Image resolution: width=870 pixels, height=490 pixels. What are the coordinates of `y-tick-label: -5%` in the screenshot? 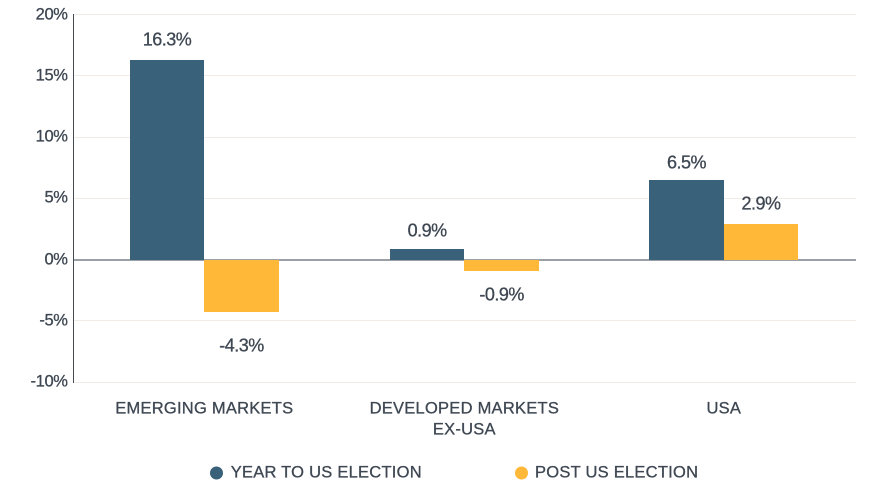 It's located at (53, 320).